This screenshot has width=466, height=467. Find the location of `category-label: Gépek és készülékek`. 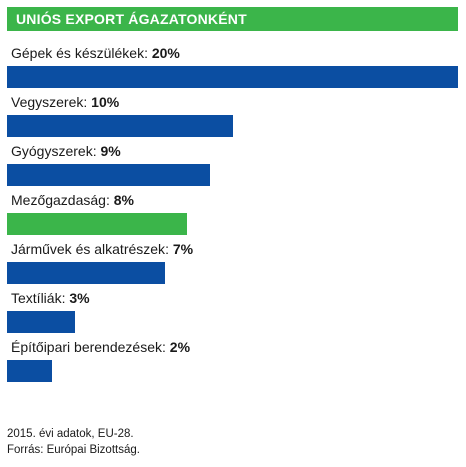

category-label: Gépek és készülékek is located at coordinates (78, 53).